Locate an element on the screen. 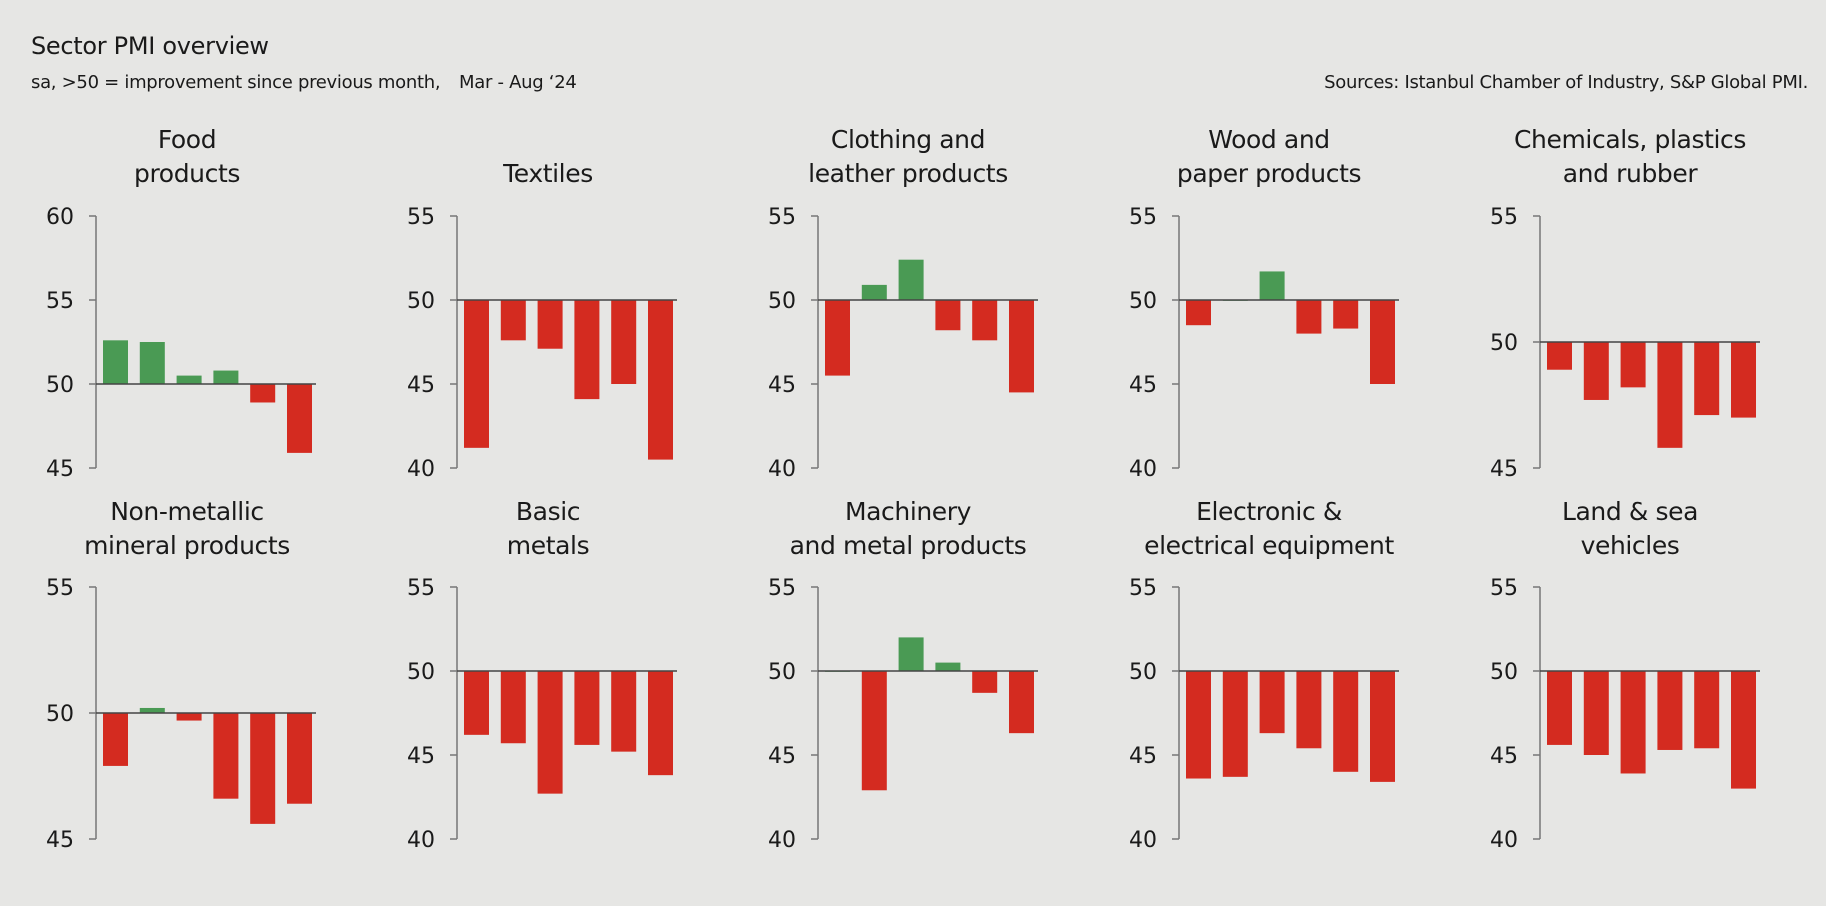 Image resolution: width=1826 pixels, height=906 pixels. panel-title-line: Textiles is located at coordinates (547, 173).